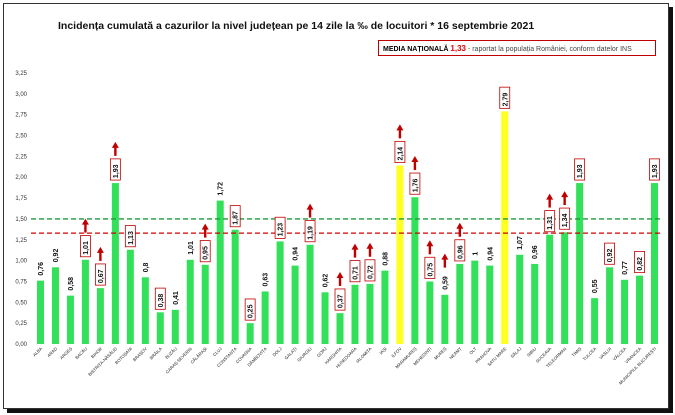 The image size is (675, 415). Describe the element at coordinates (415, 186) in the screenshot. I see `value-label: 1,76` at that location.